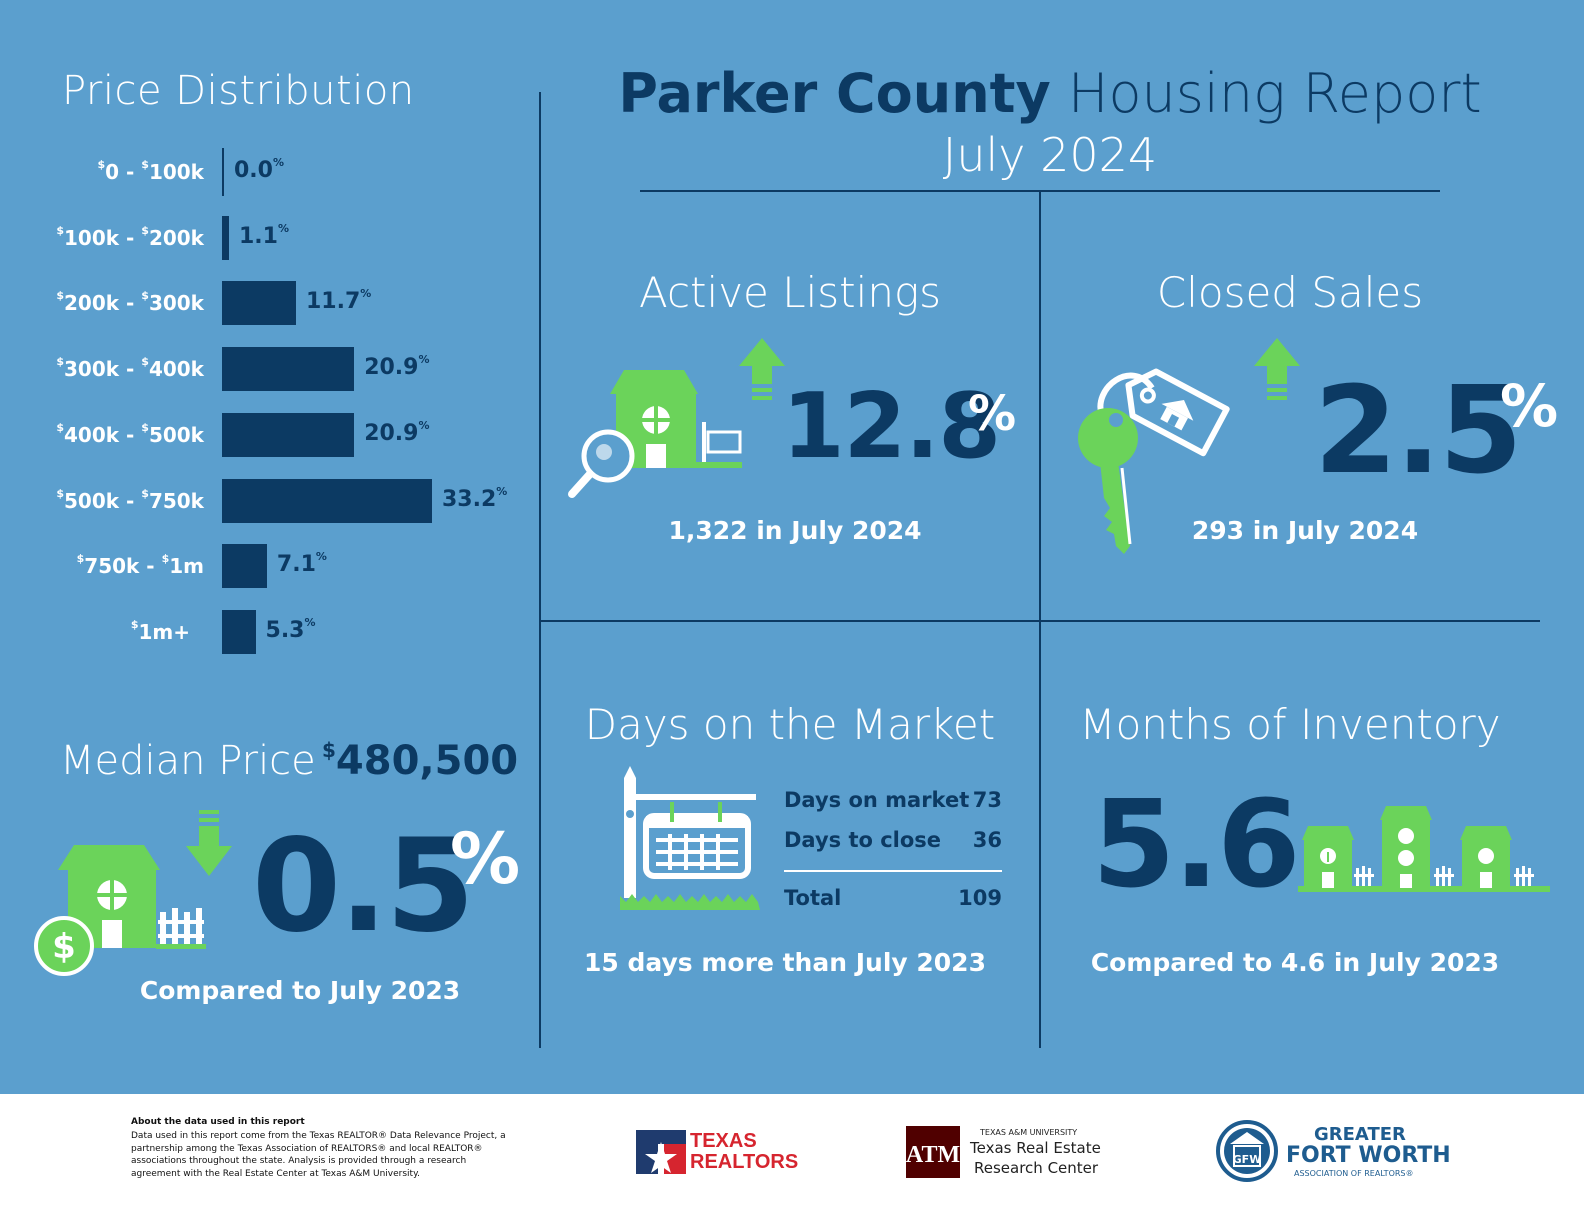 This screenshot has width=1584, height=1224. Describe the element at coordinates (485, 859) in the screenshot. I see `median-change-percent: %` at that location.